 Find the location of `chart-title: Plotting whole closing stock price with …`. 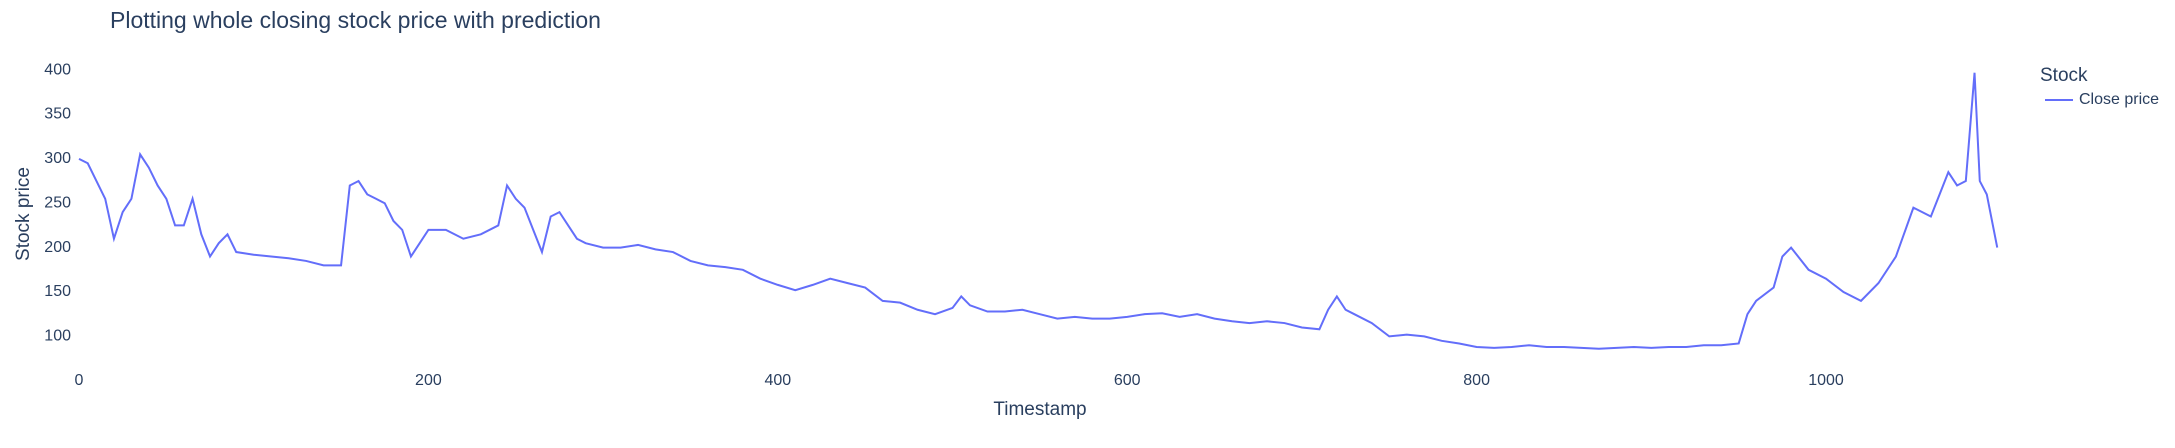

chart-title: Plotting whole closing stock price with … is located at coordinates (355, 20).